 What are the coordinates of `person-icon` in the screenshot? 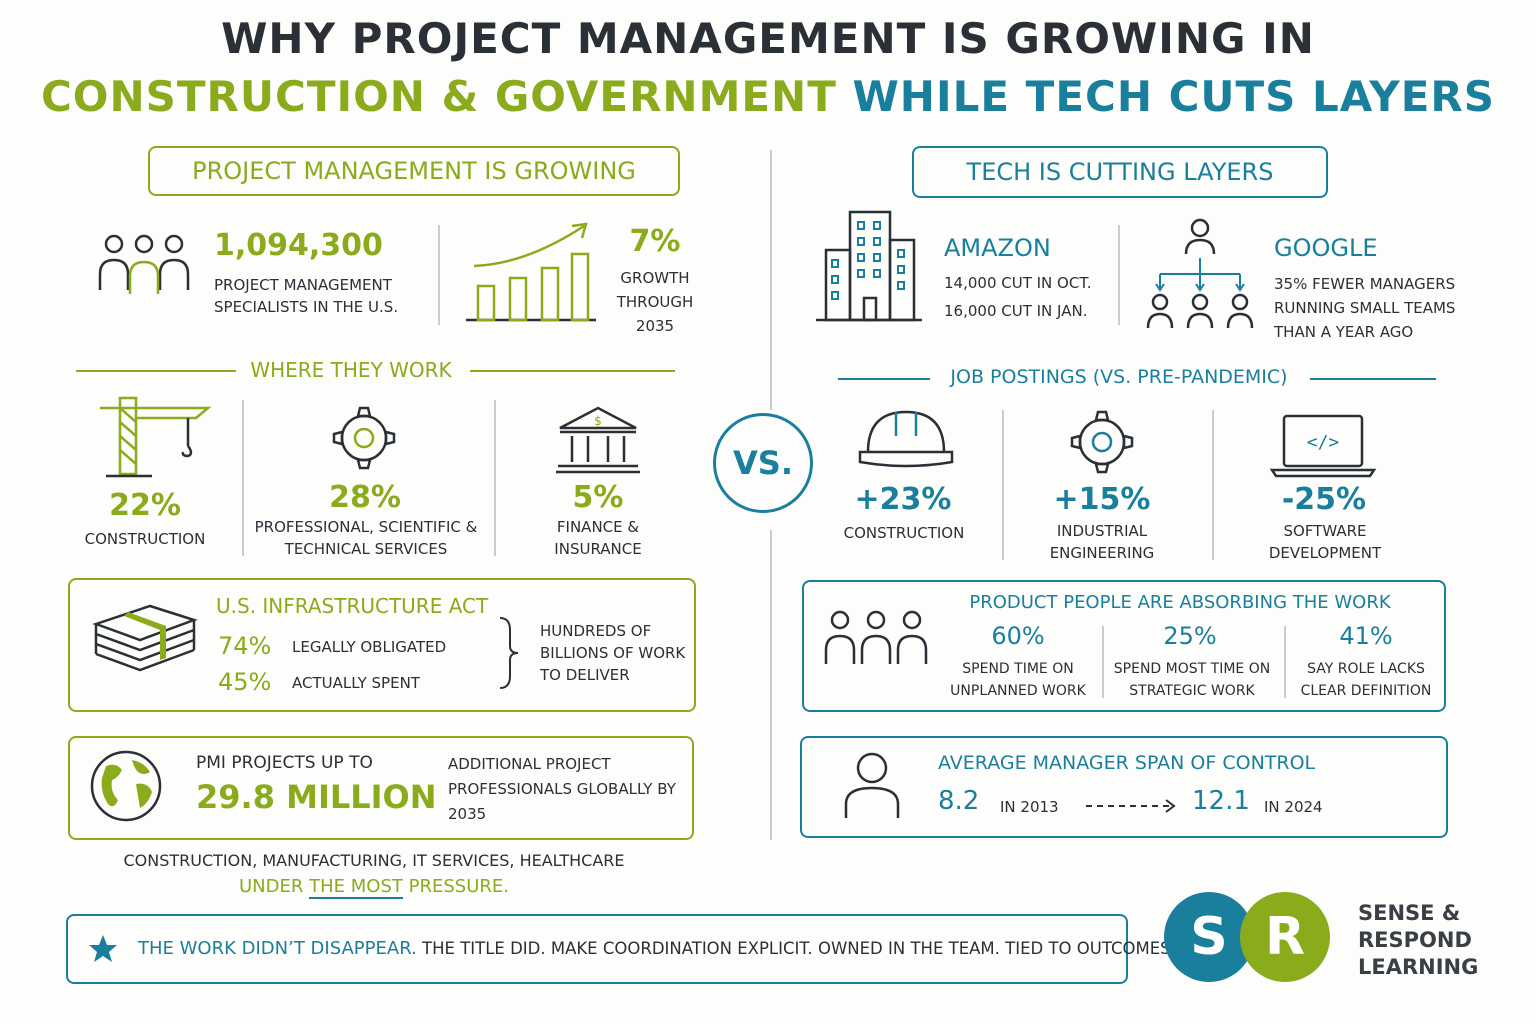 It's located at (872, 785).